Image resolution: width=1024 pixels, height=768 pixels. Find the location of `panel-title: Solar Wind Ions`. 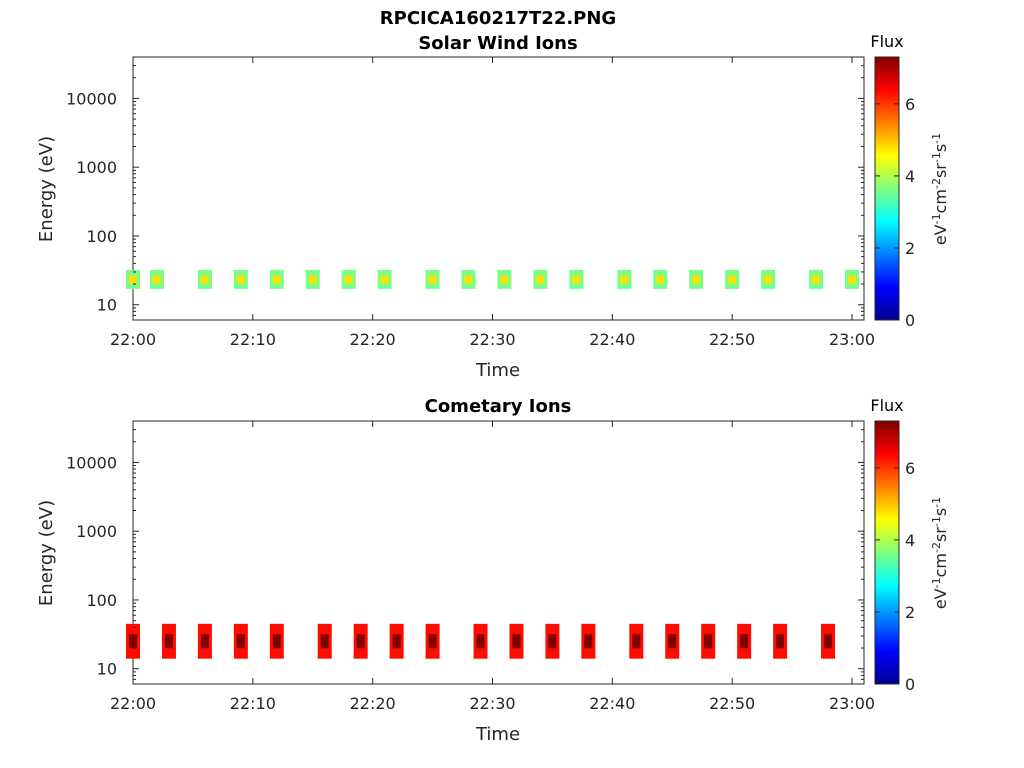

panel-title: Solar Wind Ions is located at coordinates (497, 43).